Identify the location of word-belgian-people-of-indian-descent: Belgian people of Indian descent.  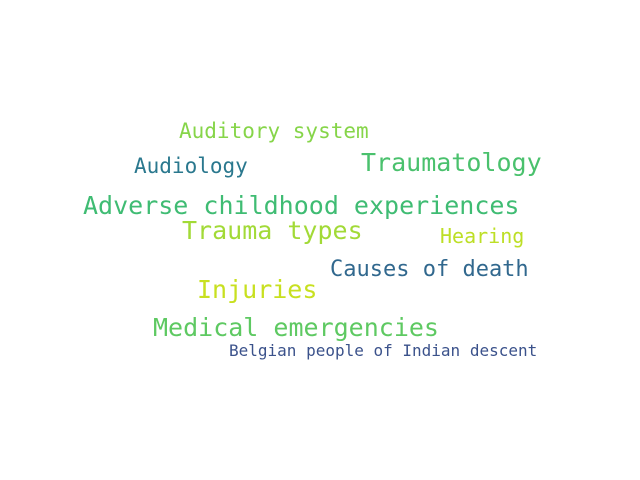
(383, 350).